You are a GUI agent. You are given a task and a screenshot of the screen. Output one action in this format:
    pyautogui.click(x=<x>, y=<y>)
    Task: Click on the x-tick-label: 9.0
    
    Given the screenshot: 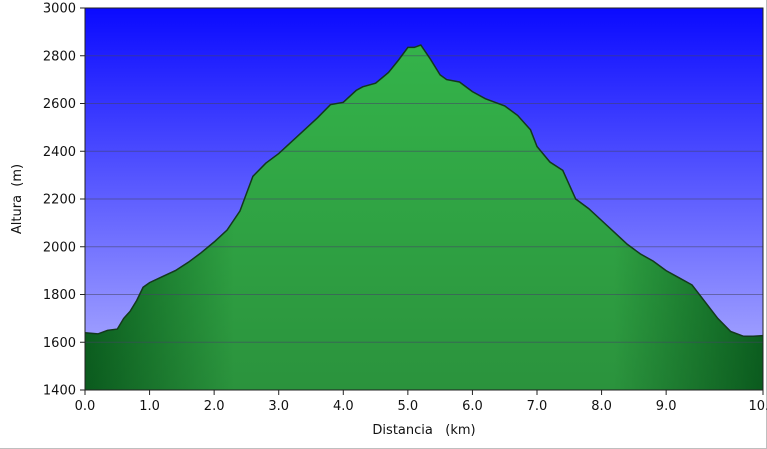 What is the action you would take?
    pyautogui.click(x=666, y=406)
    